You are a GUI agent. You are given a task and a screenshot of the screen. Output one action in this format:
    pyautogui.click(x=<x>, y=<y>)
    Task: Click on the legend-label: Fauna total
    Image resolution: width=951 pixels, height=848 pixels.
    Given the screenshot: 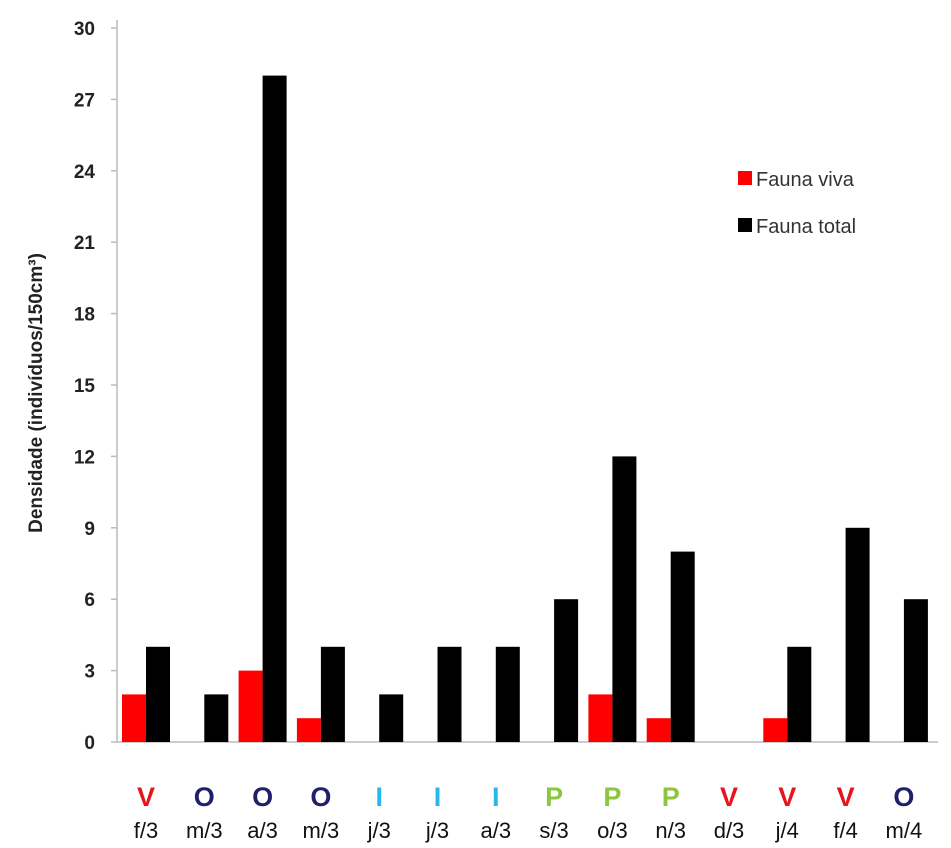 What is the action you would take?
    pyautogui.click(x=806, y=227)
    